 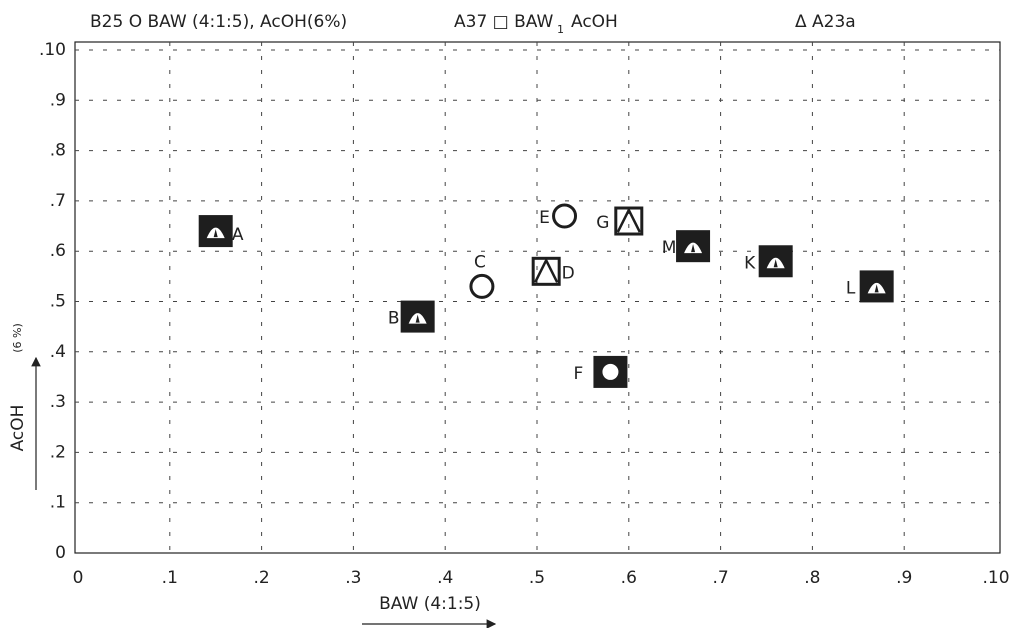 What do you see at coordinates (629, 578) in the screenshot?
I see `x-tick-label: .6` at bounding box center [629, 578].